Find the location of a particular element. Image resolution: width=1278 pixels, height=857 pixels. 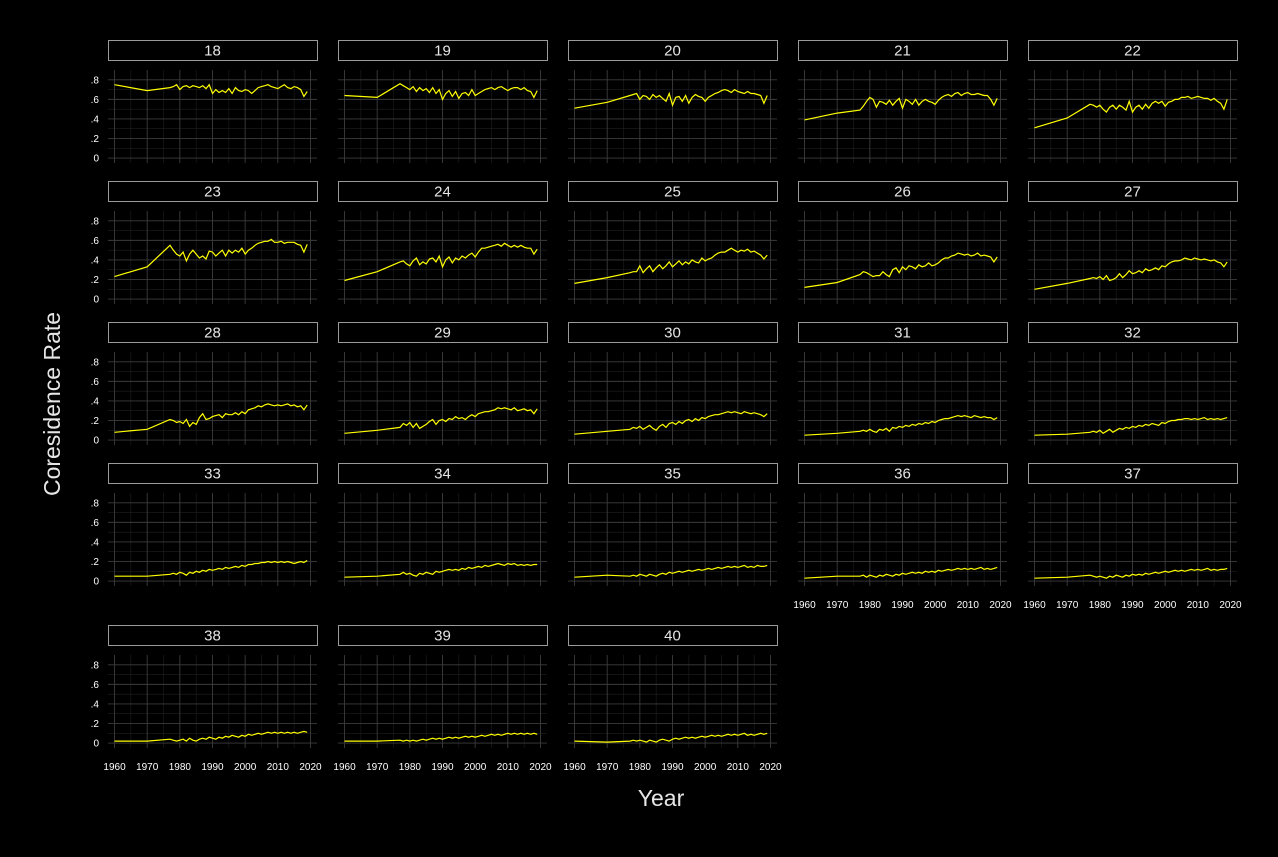

facet-panel-33: 33 0 .2 .4 .6 .8 is located at coordinates (204, 525).